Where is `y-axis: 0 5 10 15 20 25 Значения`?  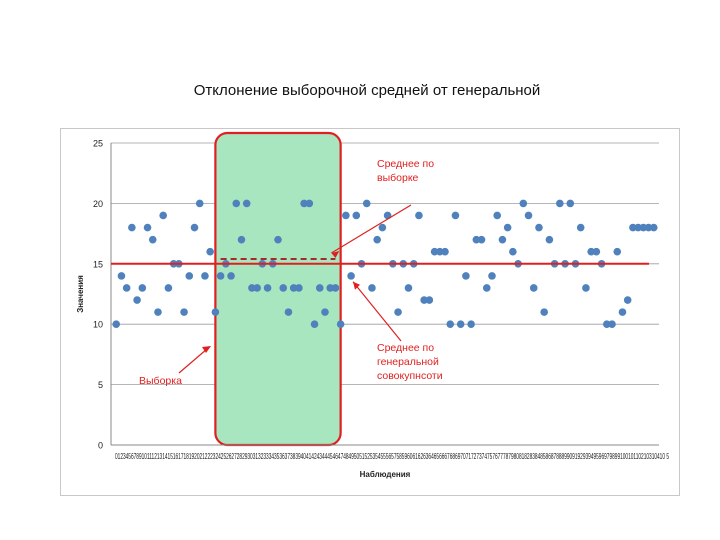
y-axis: 0 5 10 15 20 25 Значения is located at coordinates (94, 295).